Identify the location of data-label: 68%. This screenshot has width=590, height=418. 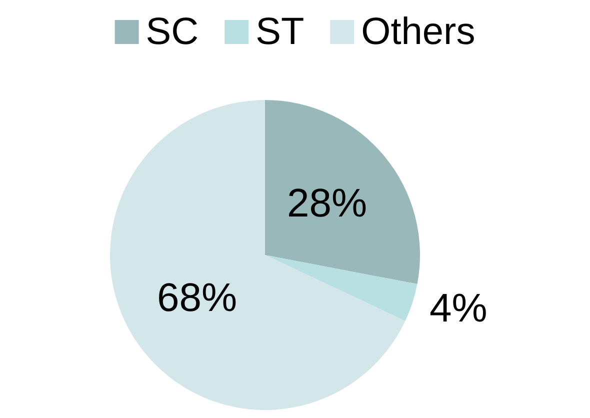
(197, 298).